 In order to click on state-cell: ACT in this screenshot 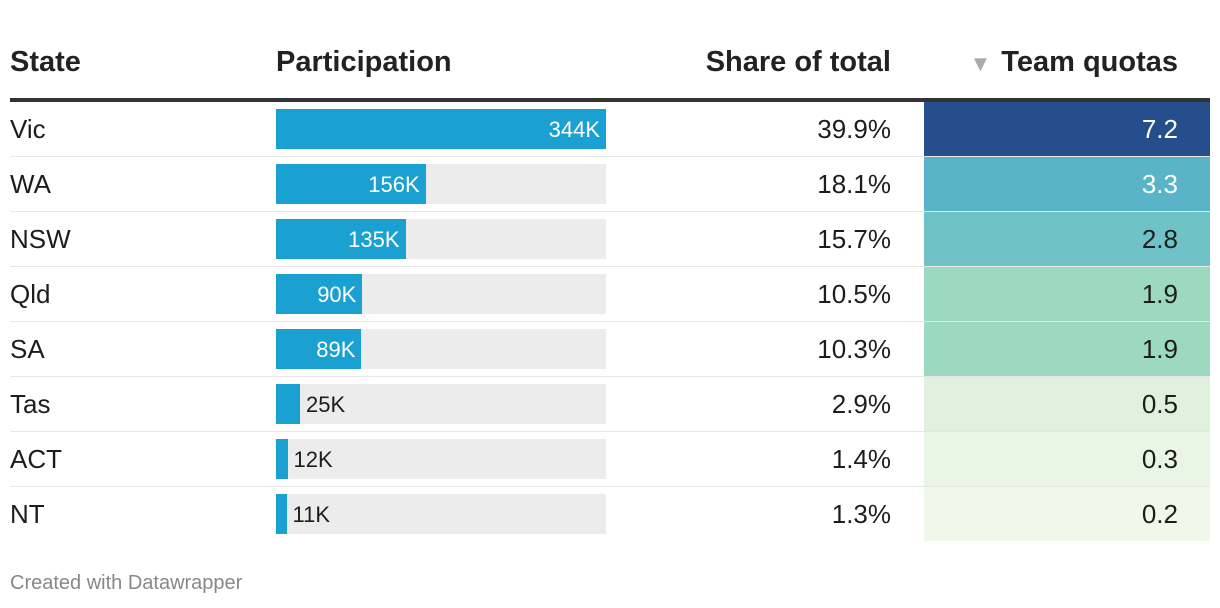, I will do `click(36, 459)`.